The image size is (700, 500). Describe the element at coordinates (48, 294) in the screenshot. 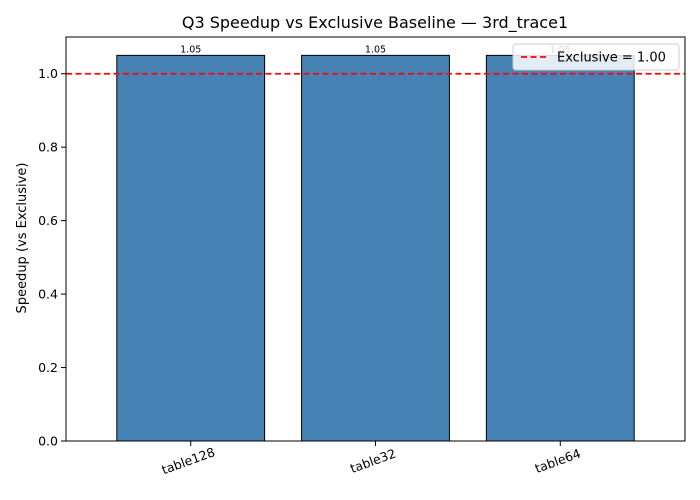

I see `y-tick-label-0.4: 0.4` at that location.